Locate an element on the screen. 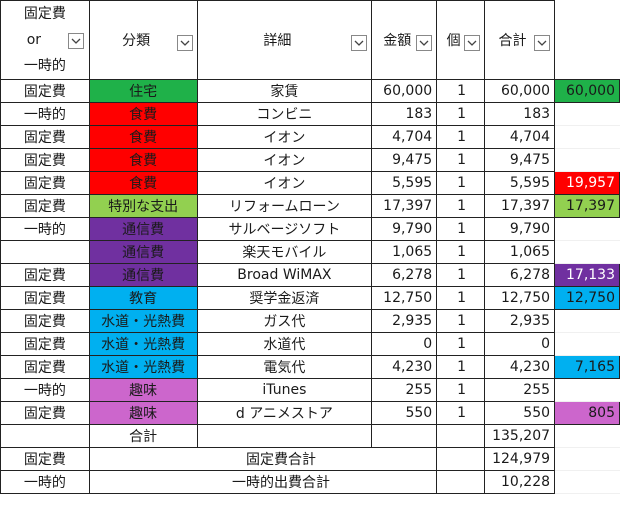 The width and height of the screenshot is (620, 513). row-category-subtotal-cell: 12,750 is located at coordinates (587, 298).